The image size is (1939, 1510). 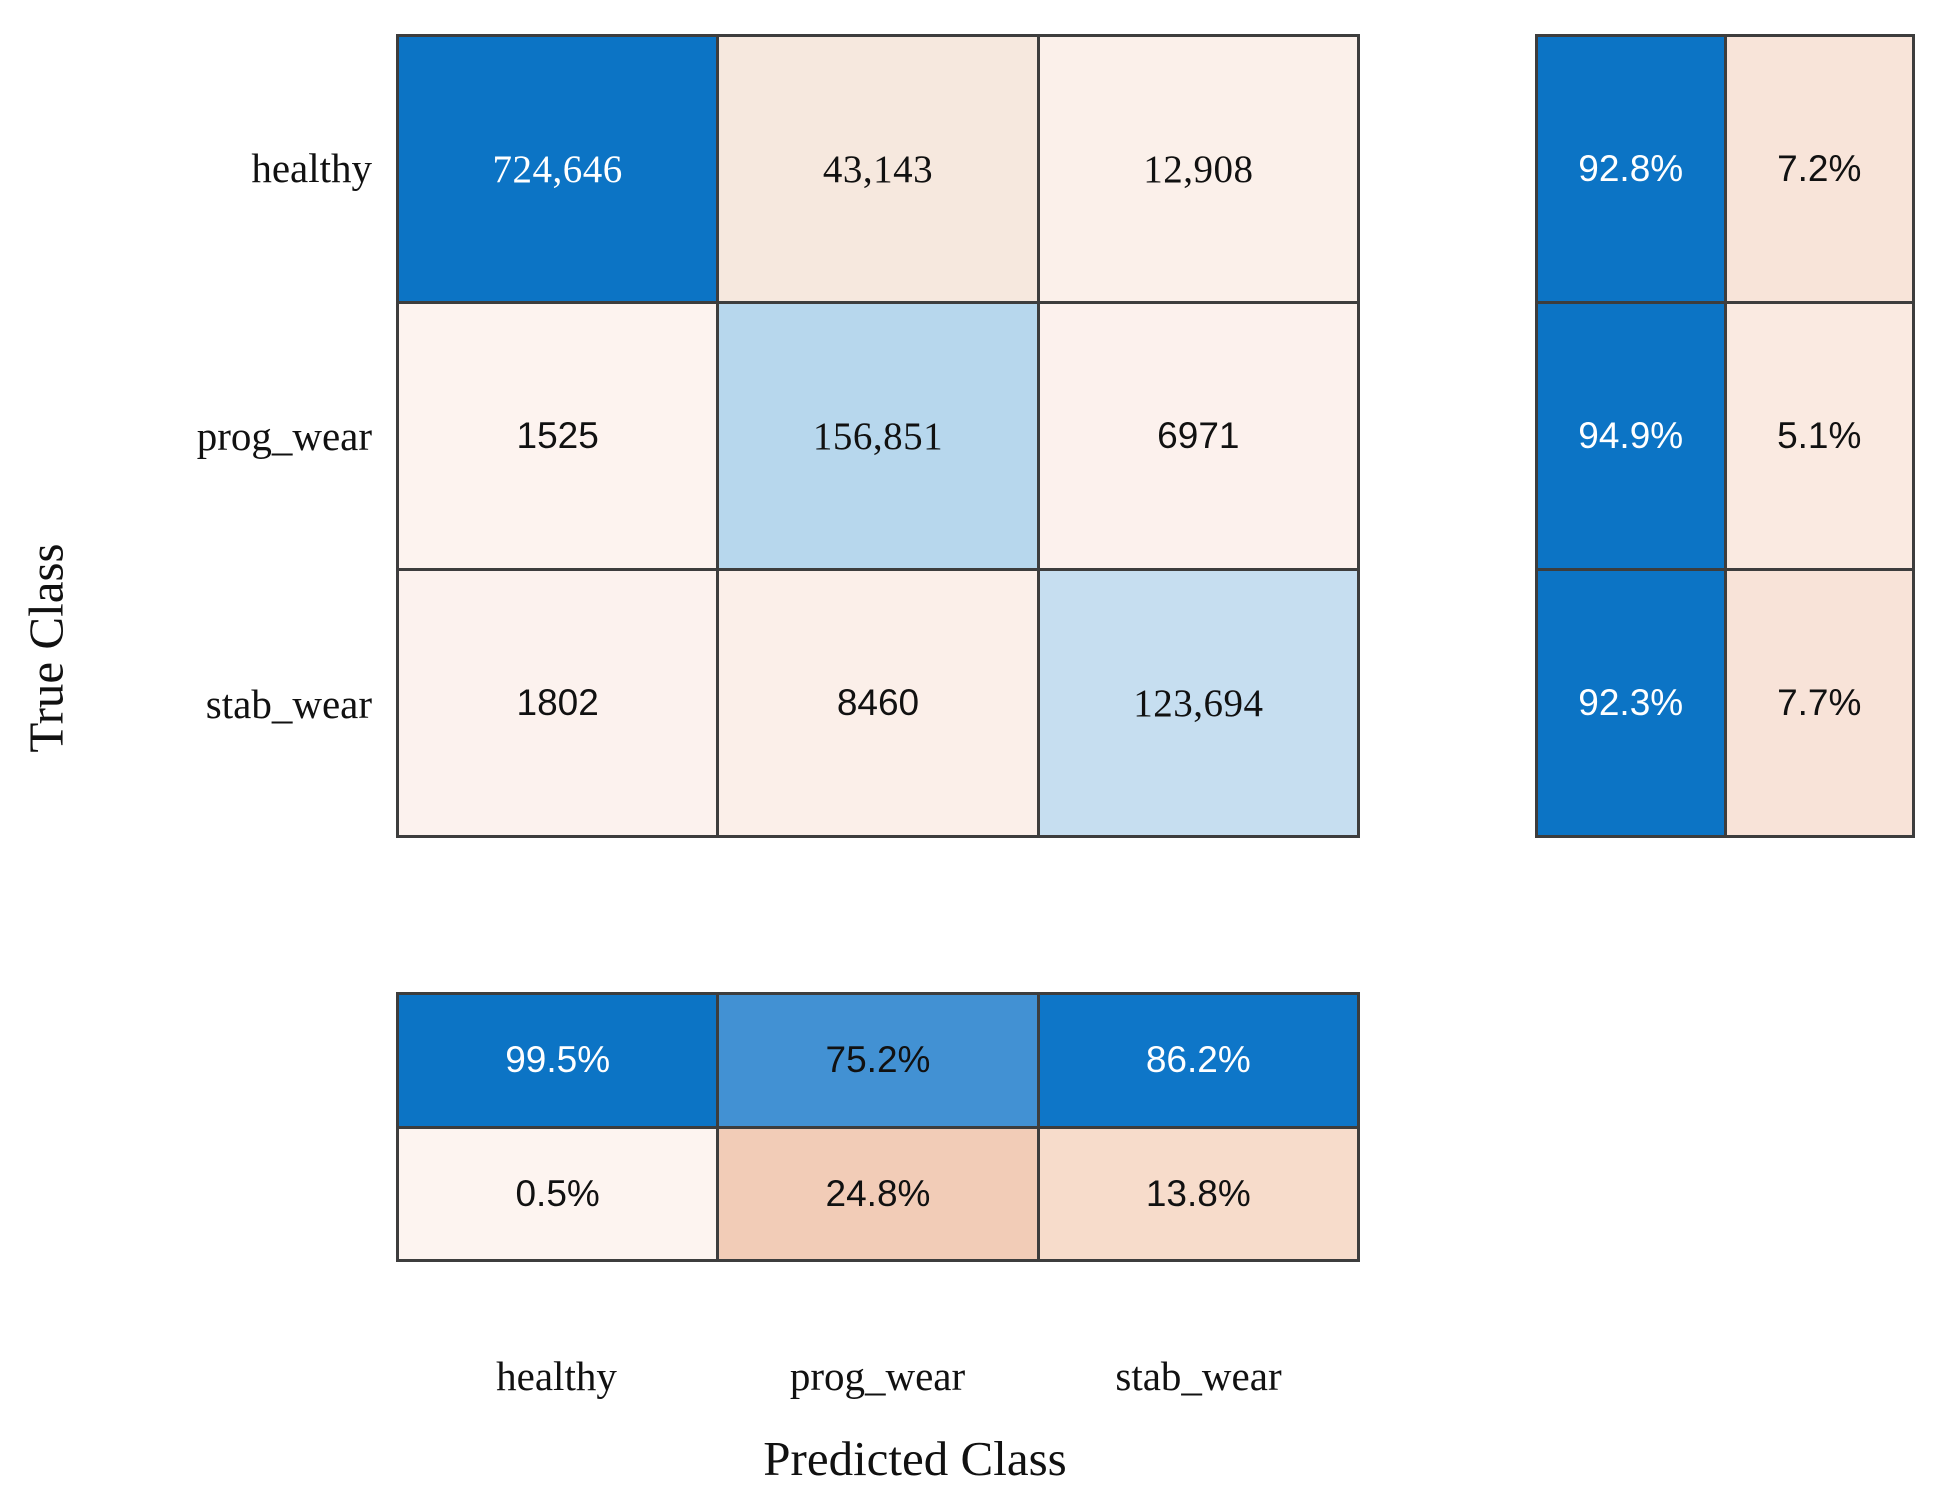 I want to click on matrix-cell-r2c0: 1802, so click(x=558, y=703).